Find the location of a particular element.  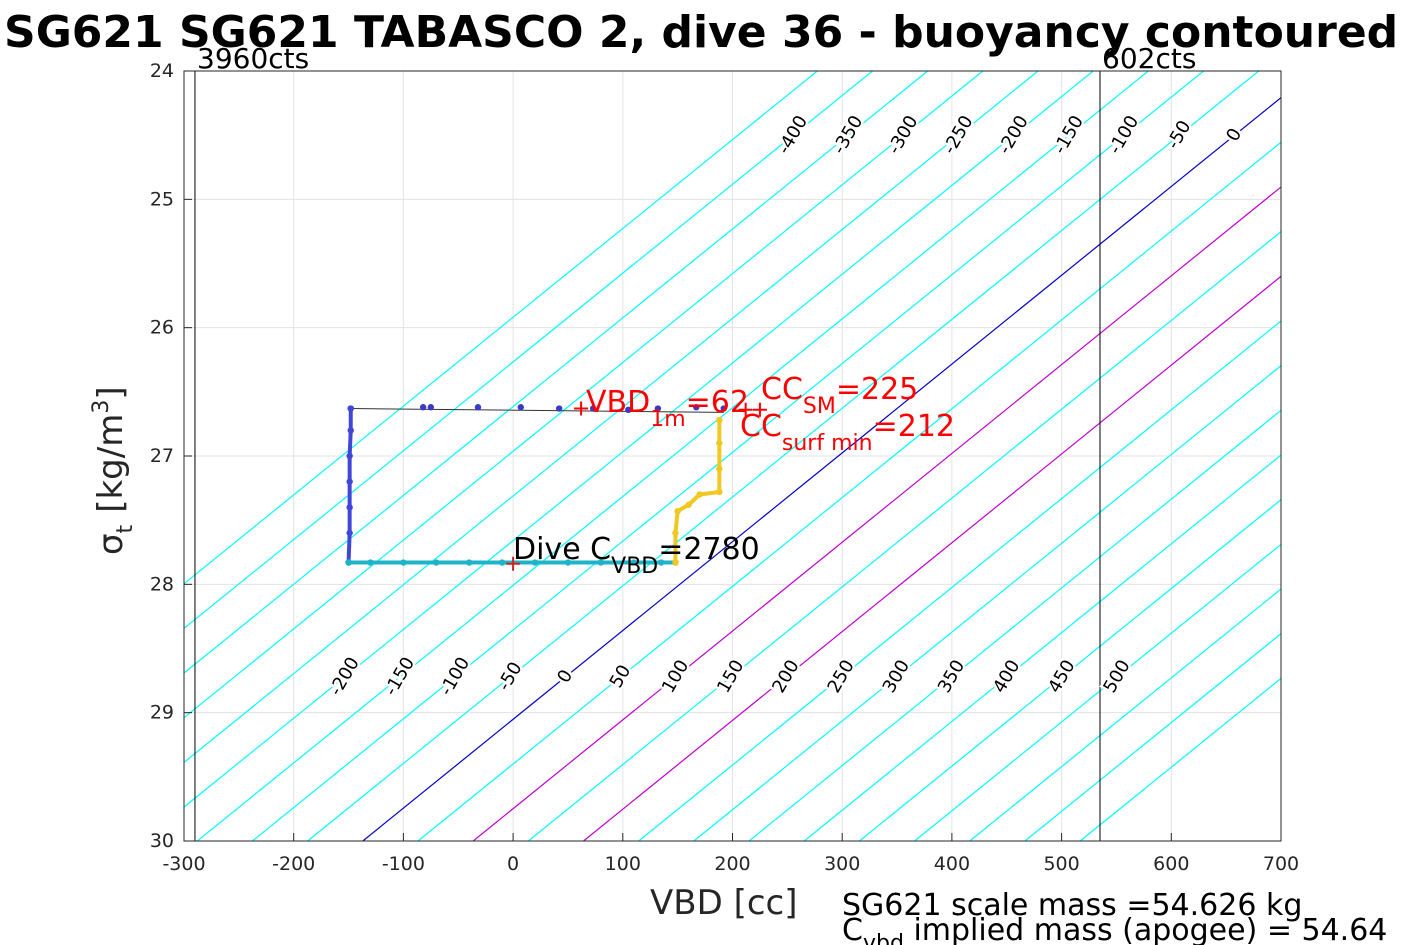

y-tick-label: 24 is located at coordinates (162, 71).